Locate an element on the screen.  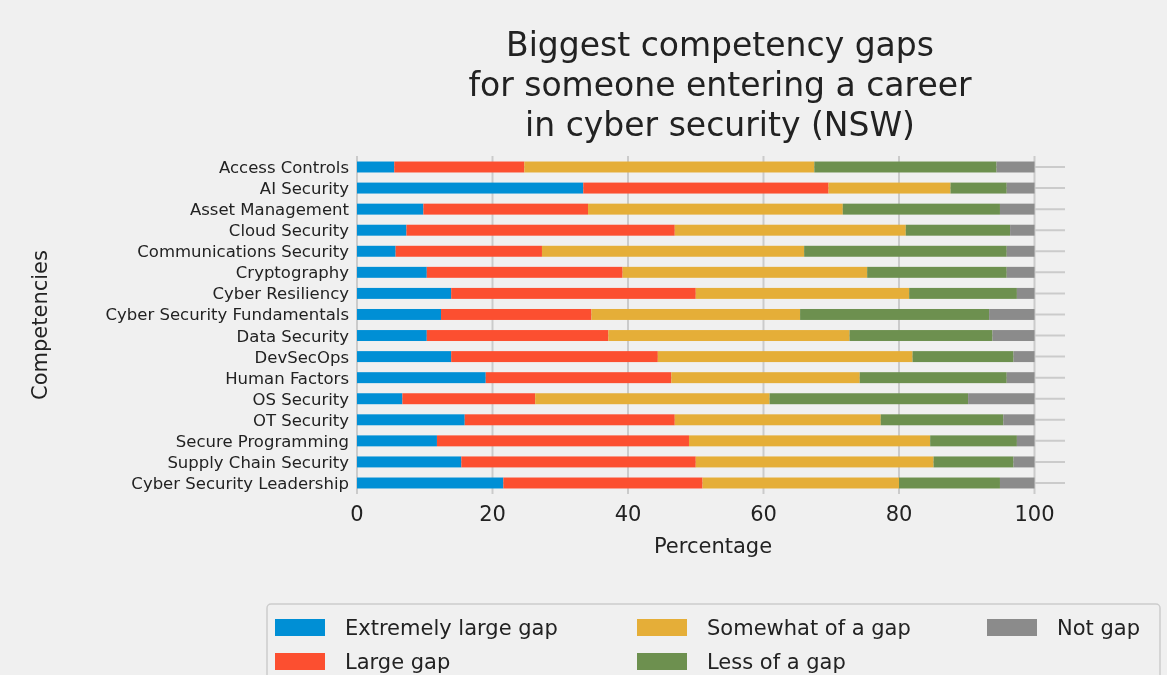
x-tick-label: 80 is located at coordinates (899, 514).